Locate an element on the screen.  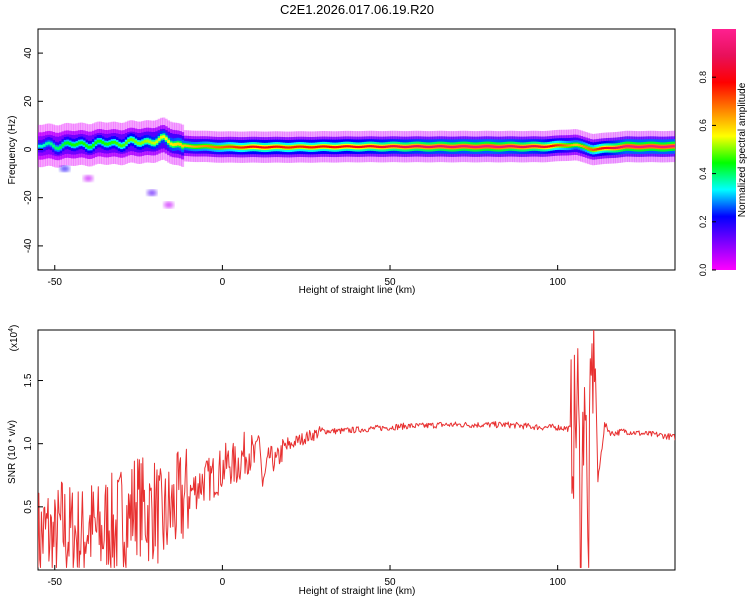
y-tick-label: 40 is located at coordinates (28, 53).